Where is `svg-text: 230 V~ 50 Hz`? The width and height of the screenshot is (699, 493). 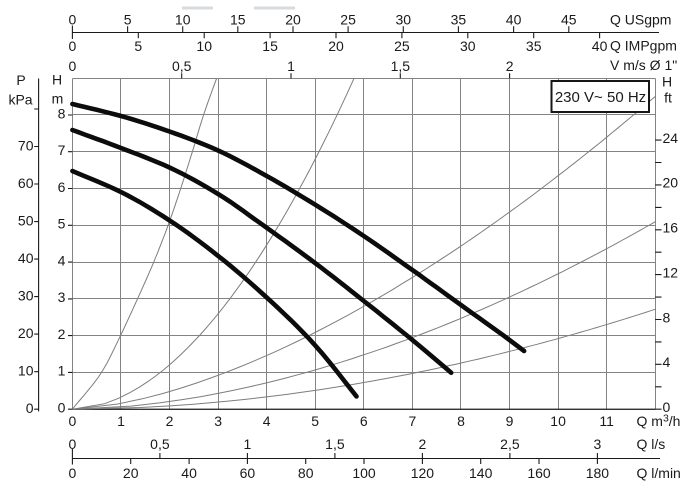
svg-text: 230 V~ 50 Hz is located at coordinates (600, 97).